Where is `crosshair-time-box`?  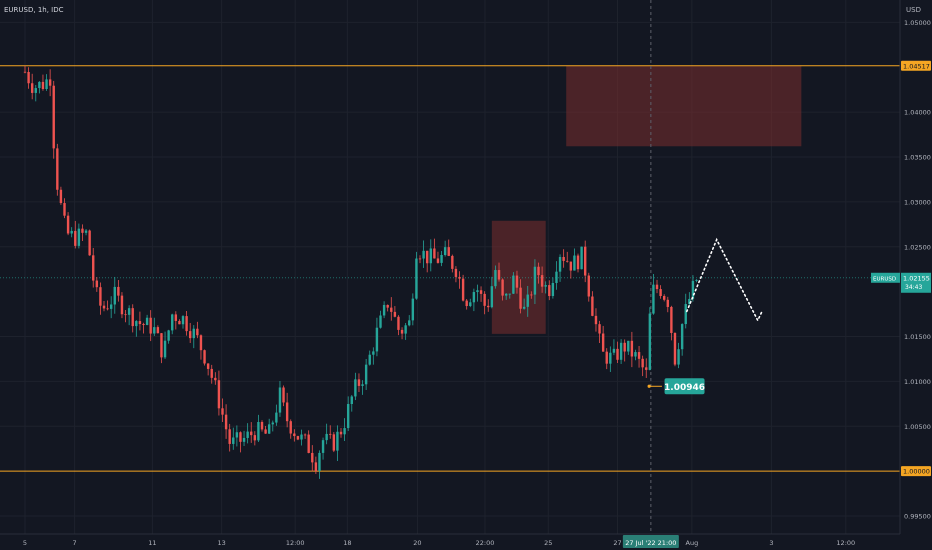
crosshair-time-box is located at coordinates (650, 541).